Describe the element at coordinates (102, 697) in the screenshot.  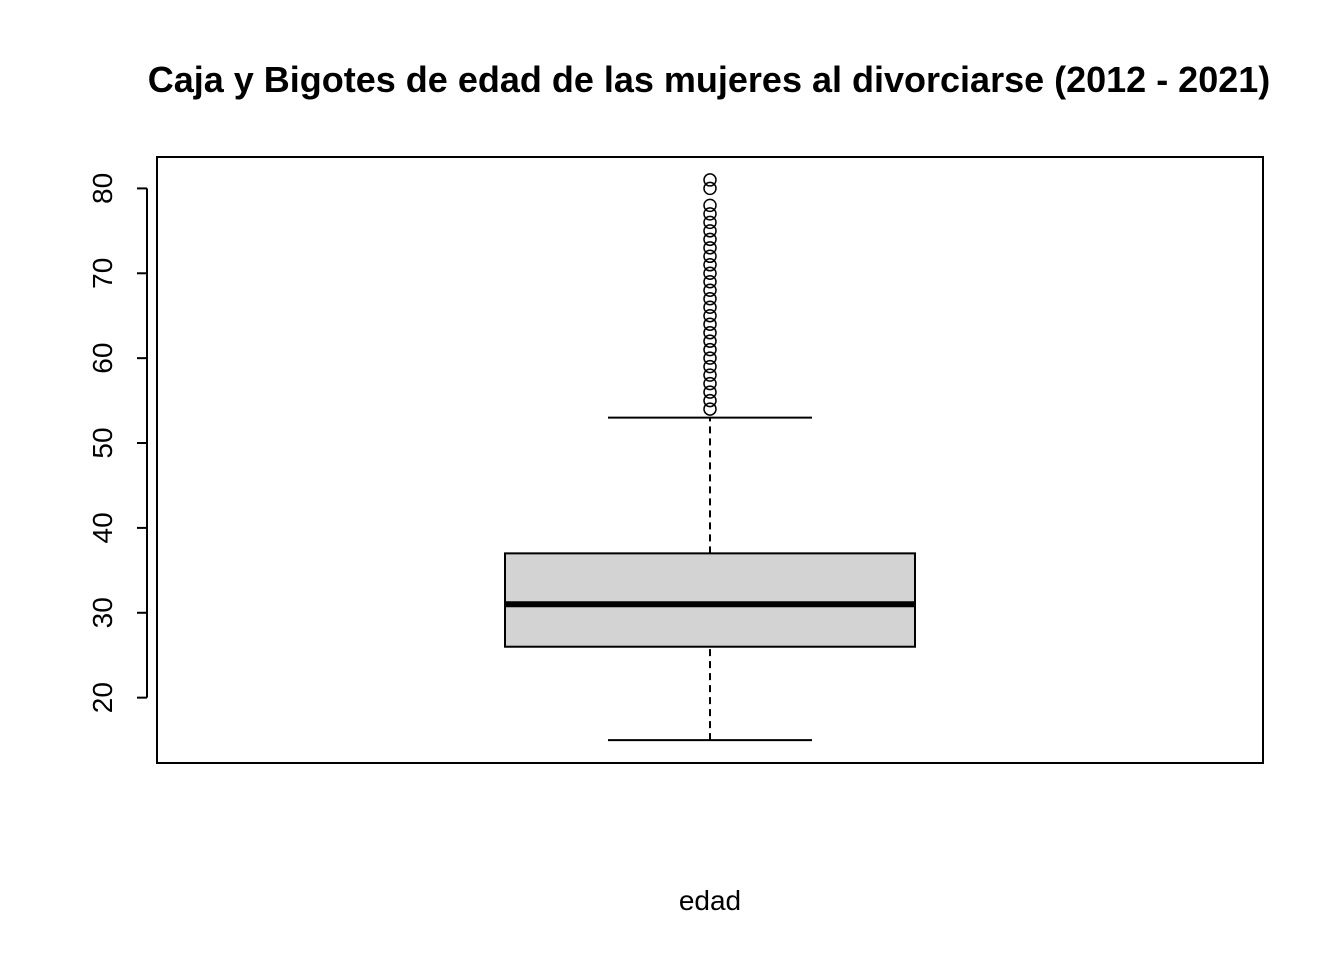
I see `y-tick-label: 20` at that location.